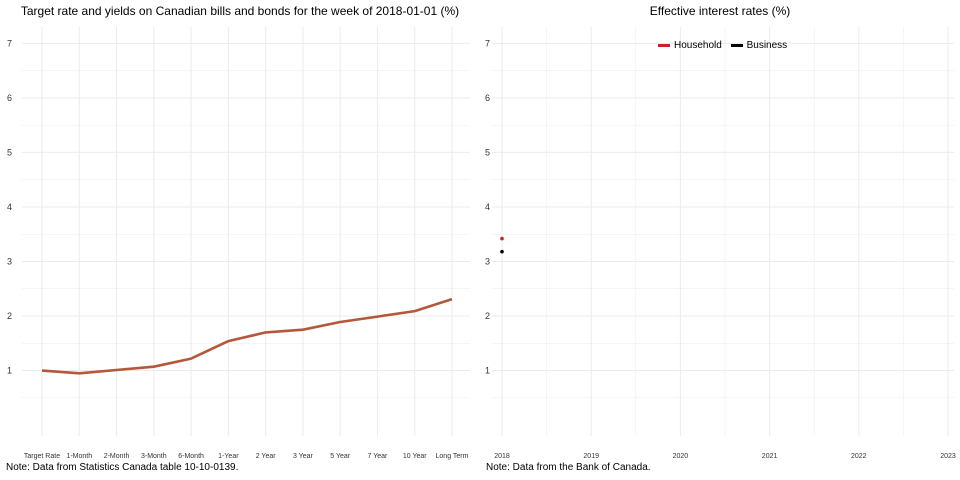  What do you see at coordinates (698, 45) in the screenshot?
I see `legend-label-household: Household` at bounding box center [698, 45].